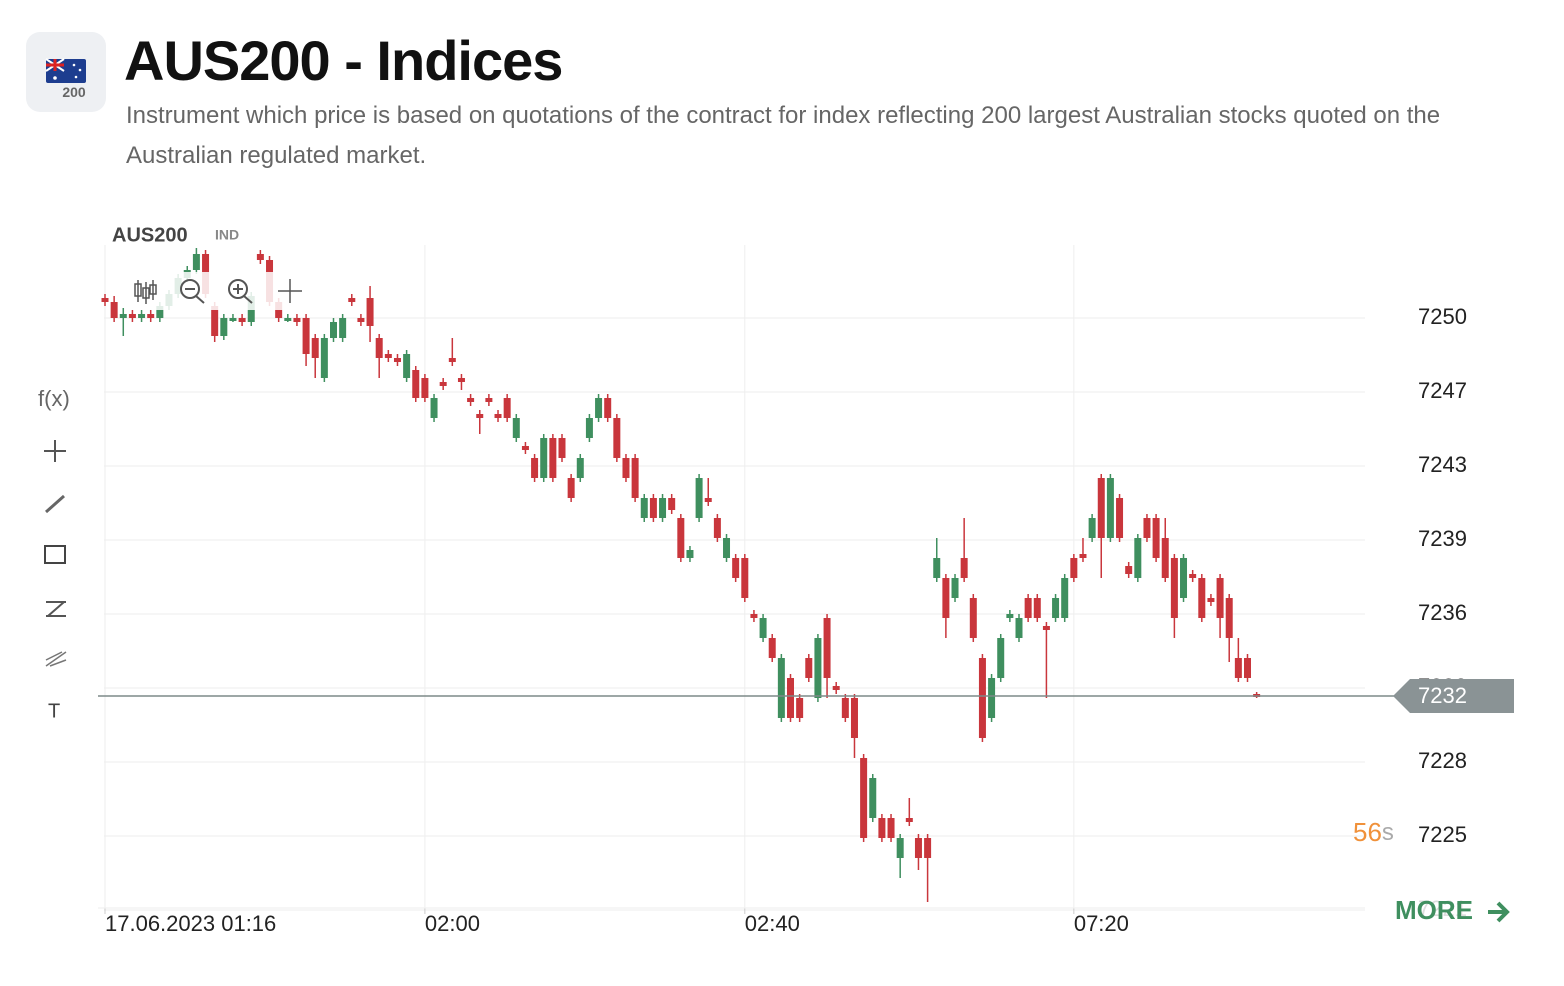 The height and width of the screenshot is (986, 1564). Describe the element at coordinates (1442, 612) in the screenshot. I see `y-tick-label: 7236` at that location.